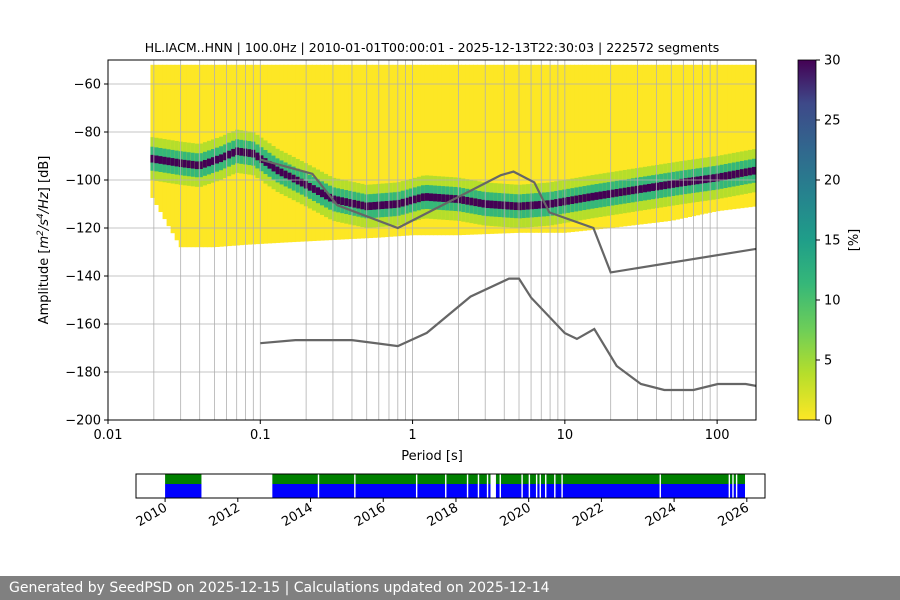 The width and height of the screenshot is (900, 600). What do you see at coordinates (509, 479) in the screenshot?
I see `timeline-span-top` at bounding box center [509, 479].